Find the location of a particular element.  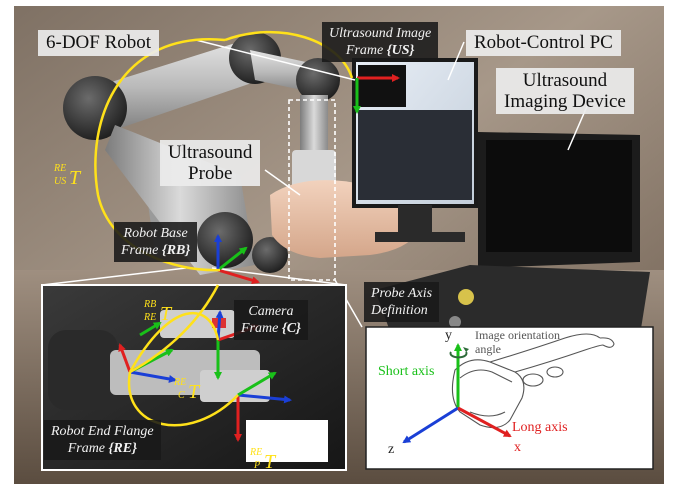

transform-re-c: RE C T is located at coordinates (189, 393).